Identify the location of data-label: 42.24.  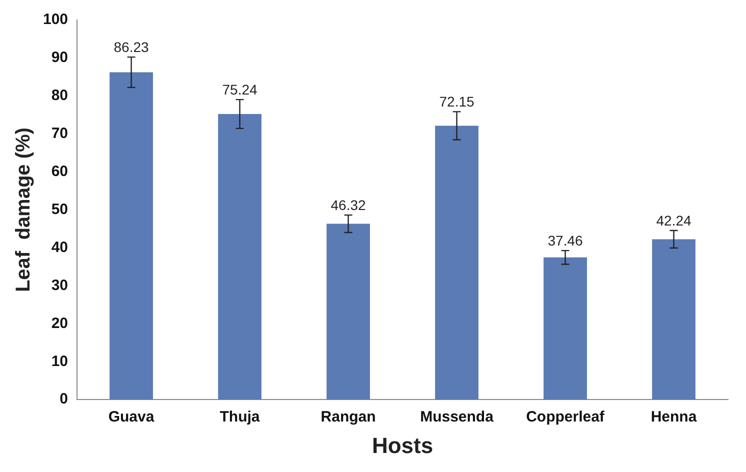
(674, 220).